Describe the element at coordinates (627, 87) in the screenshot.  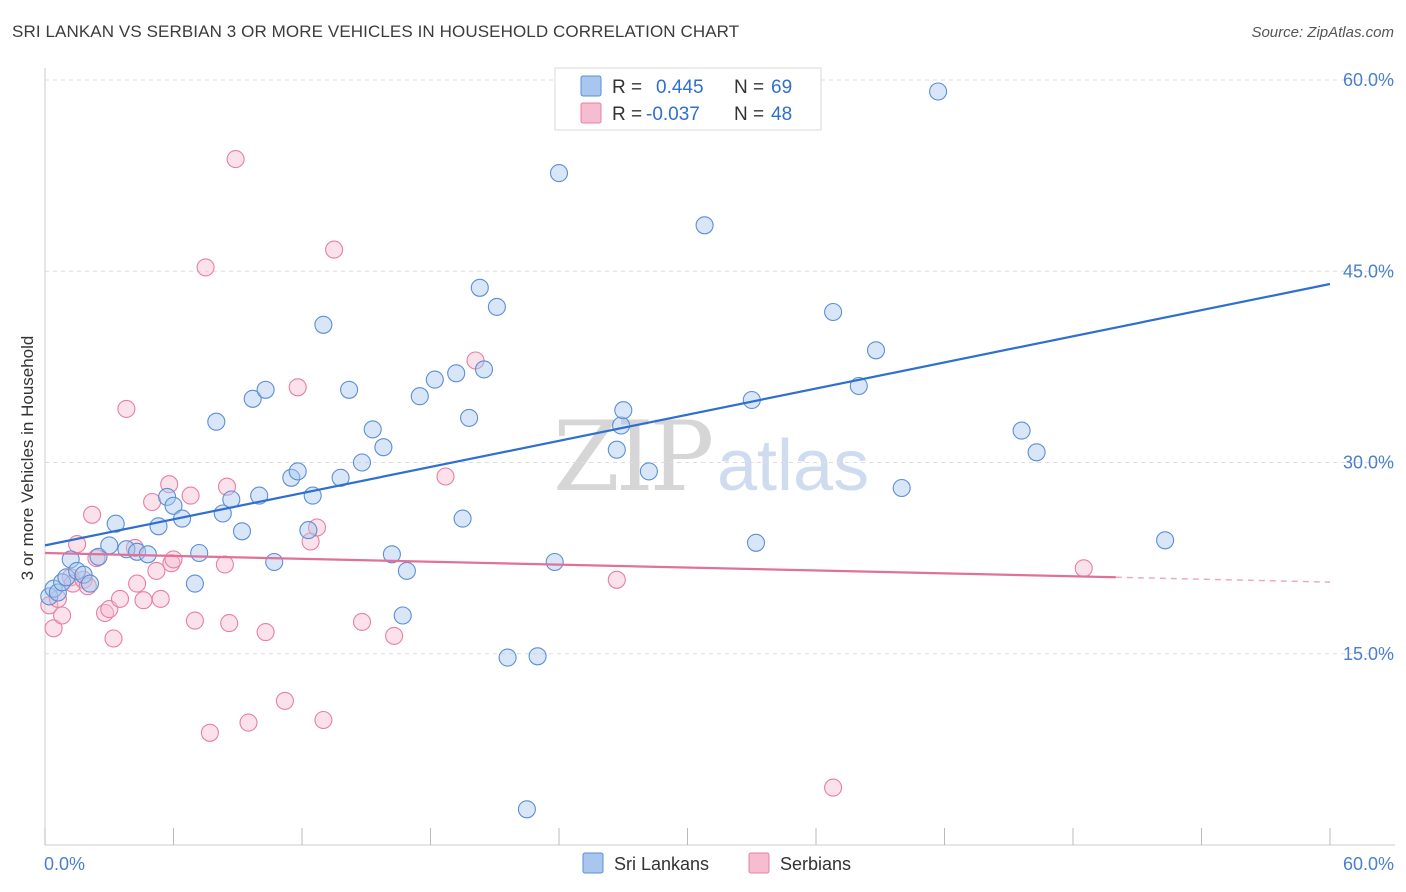
I see `legend-r-label-sri-lankans: R =` at that location.